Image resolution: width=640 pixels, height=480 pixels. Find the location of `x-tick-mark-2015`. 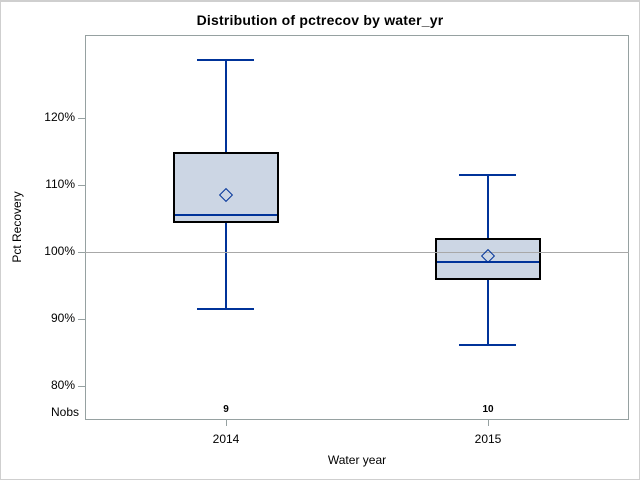

x-tick-mark-2015 is located at coordinates (488, 423).